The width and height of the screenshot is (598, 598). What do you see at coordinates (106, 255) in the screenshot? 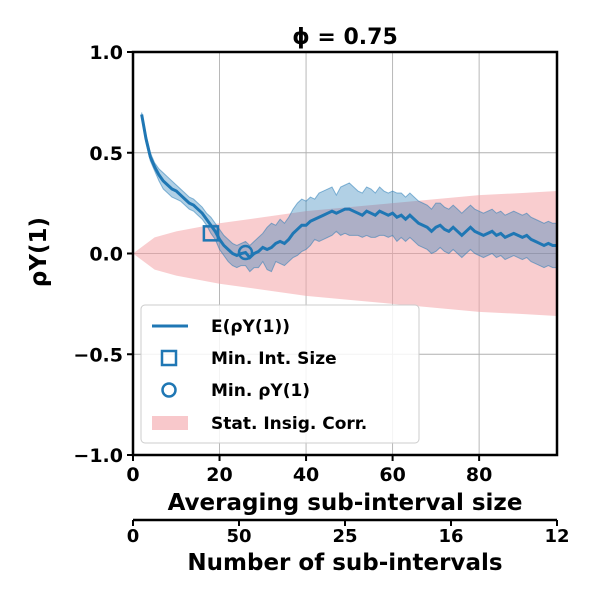
I see `y-tick-label-2: 0.0` at bounding box center [106, 255].